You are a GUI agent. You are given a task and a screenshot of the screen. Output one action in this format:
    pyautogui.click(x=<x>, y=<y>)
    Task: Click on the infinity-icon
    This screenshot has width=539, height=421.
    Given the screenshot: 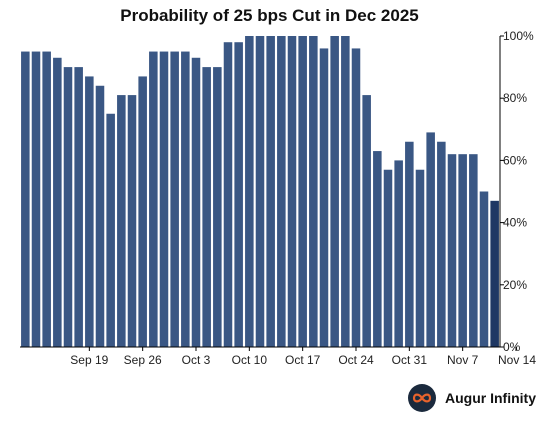 What is the action you would take?
    pyautogui.click(x=422, y=398)
    